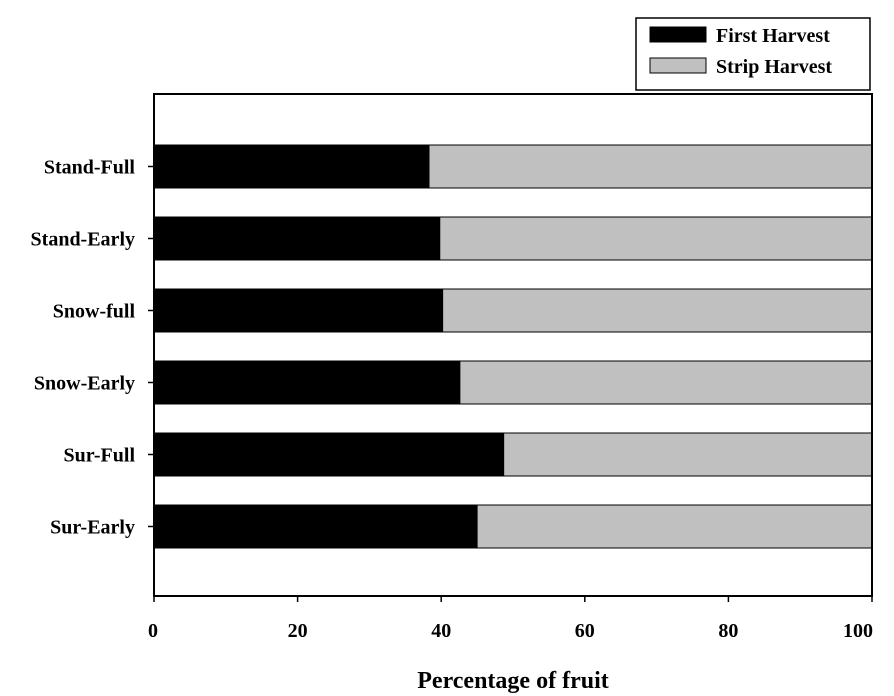  I want to click on bar-first-harvest-sur-full, so click(329, 454).